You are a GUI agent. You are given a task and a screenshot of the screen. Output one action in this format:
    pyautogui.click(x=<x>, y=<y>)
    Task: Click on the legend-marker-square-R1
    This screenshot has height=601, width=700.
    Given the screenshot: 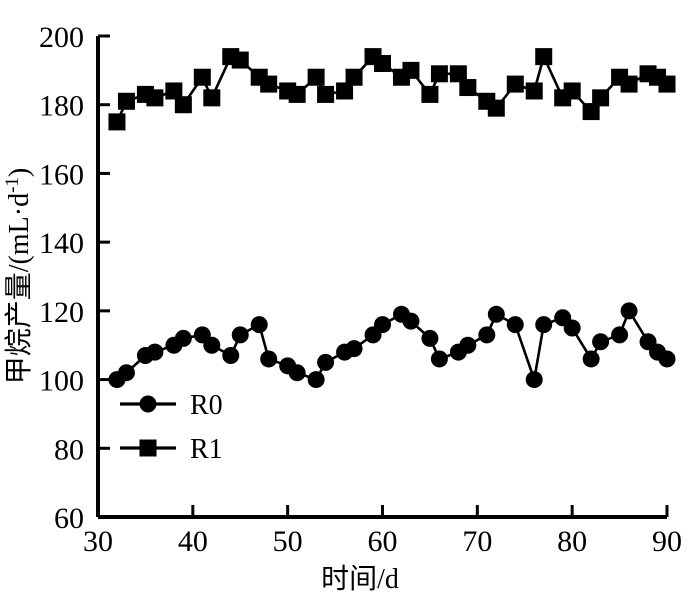 What is the action you would take?
    pyautogui.click(x=148, y=448)
    